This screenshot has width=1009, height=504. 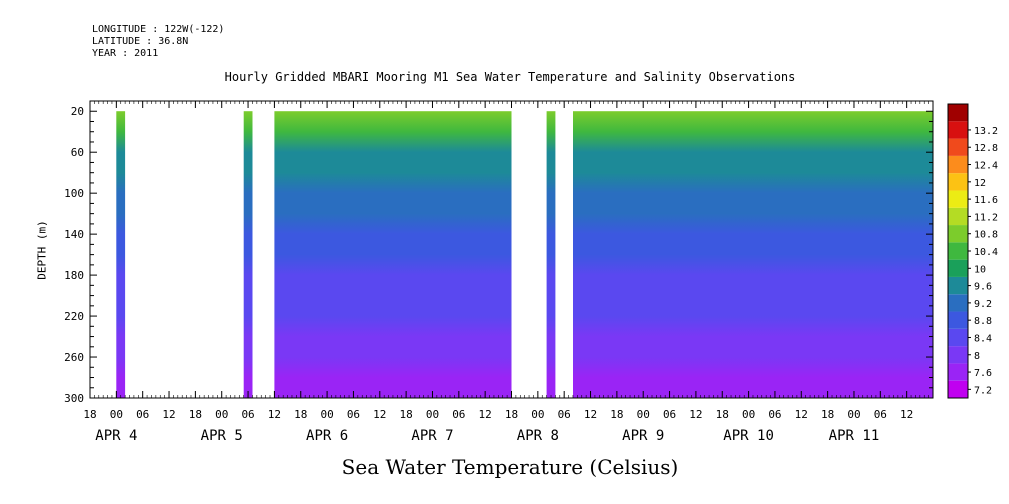 What do you see at coordinates (986, 148) in the screenshot?
I see `colorbar-label: 12.8` at bounding box center [986, 148].